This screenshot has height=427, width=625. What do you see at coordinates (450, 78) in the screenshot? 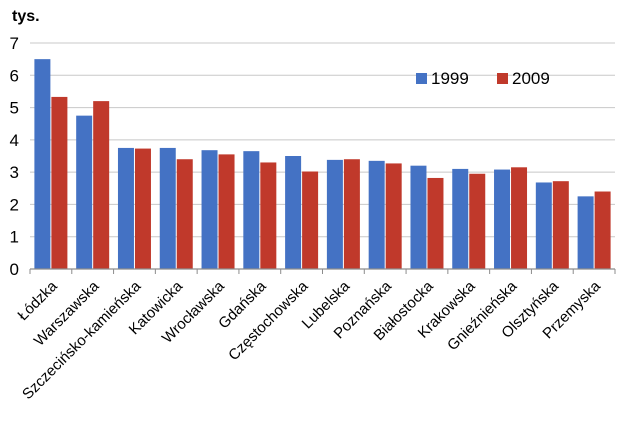
I see `legend-label: 1999` at bounding box center [450, 78].